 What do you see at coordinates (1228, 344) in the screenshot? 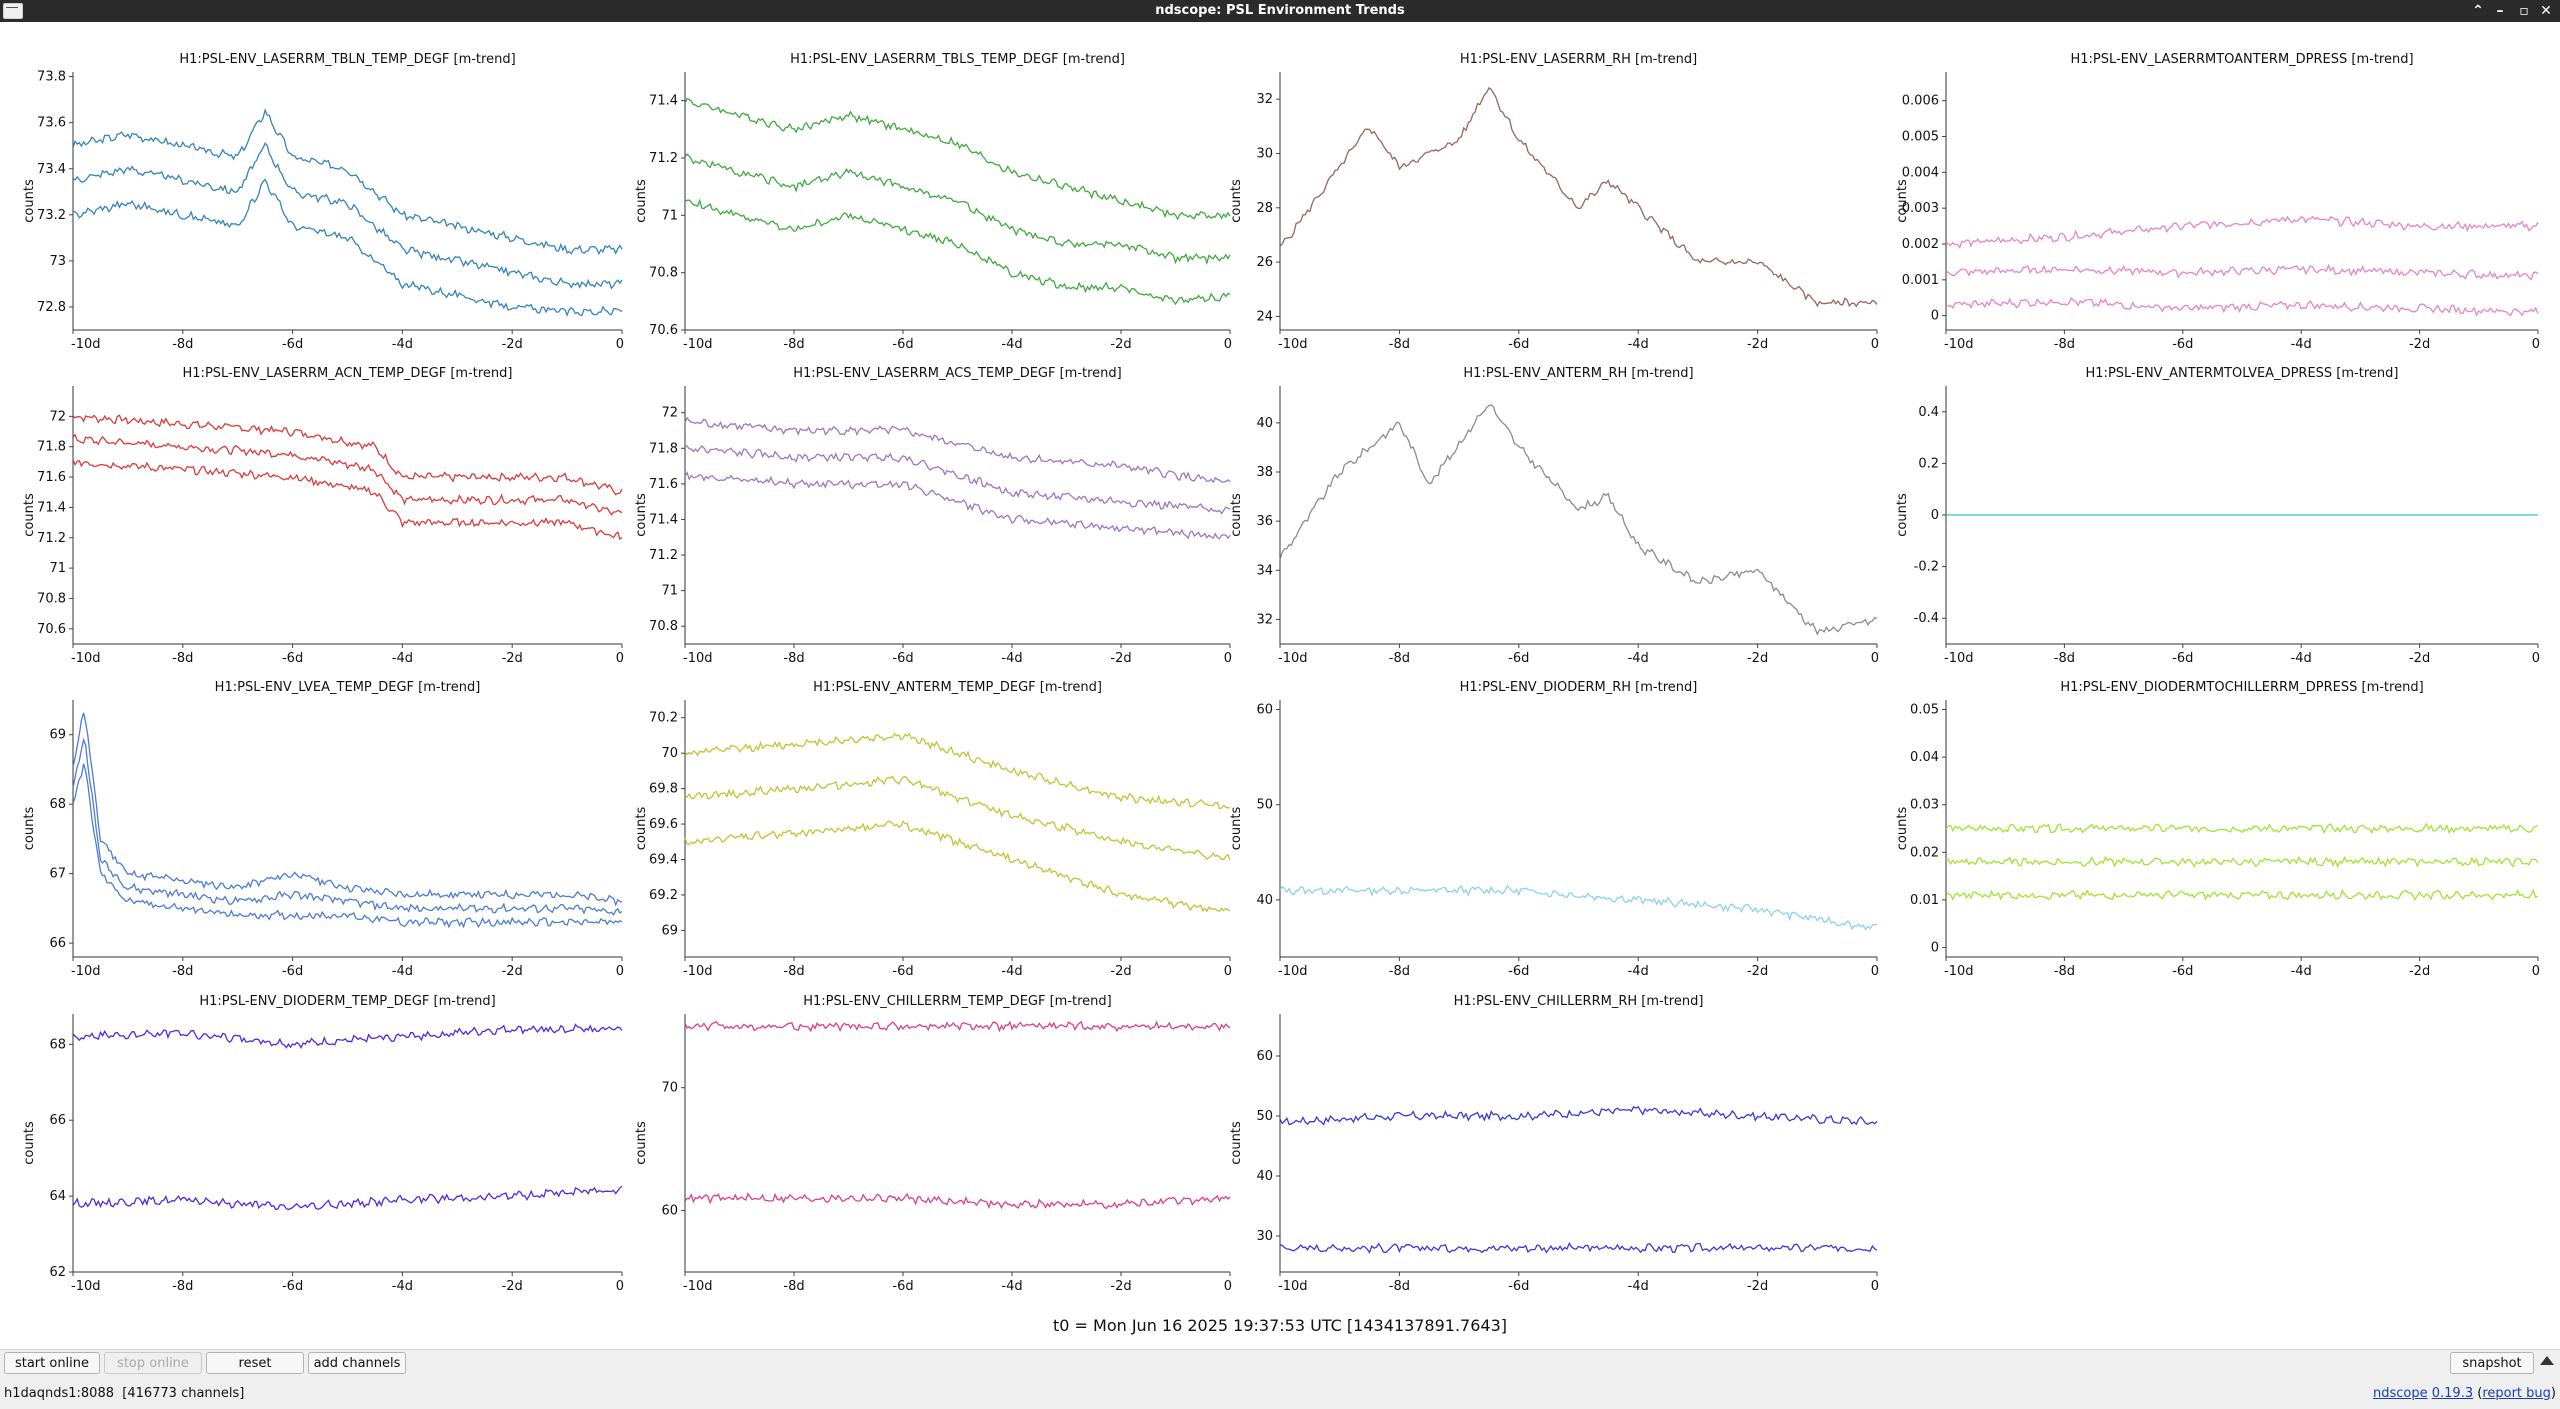
I see `plot-2-xtick-label: 0` at bounding box center [1228, 344].